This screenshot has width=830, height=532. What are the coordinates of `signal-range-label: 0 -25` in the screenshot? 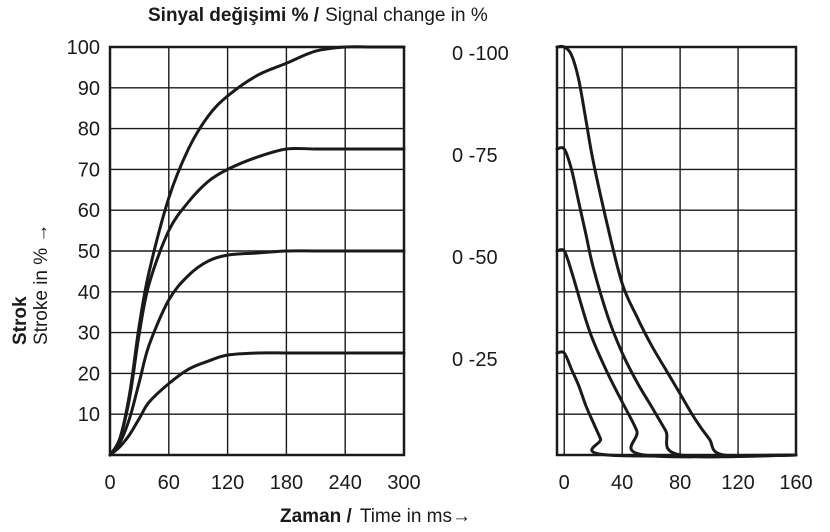 It's located at (475, 360).